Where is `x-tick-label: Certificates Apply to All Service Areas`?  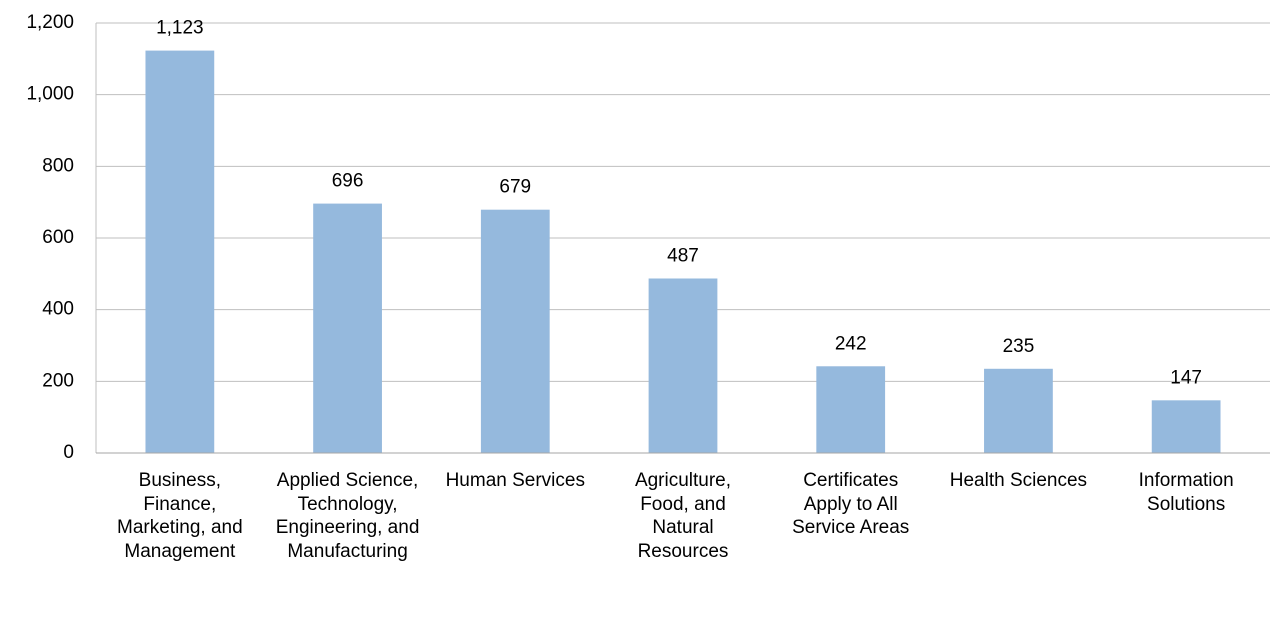 x-tick-label: Certificates Apply to All Service Areas is located at coordinates (851, 504).